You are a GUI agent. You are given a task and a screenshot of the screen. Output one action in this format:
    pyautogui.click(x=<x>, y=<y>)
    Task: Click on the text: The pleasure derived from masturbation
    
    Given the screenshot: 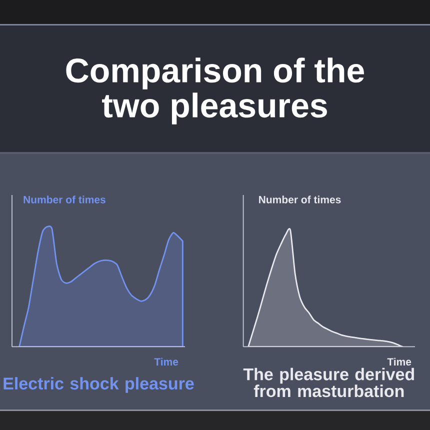 What is the action you would take?
    pyautogui.click(x=328, y=383)
    